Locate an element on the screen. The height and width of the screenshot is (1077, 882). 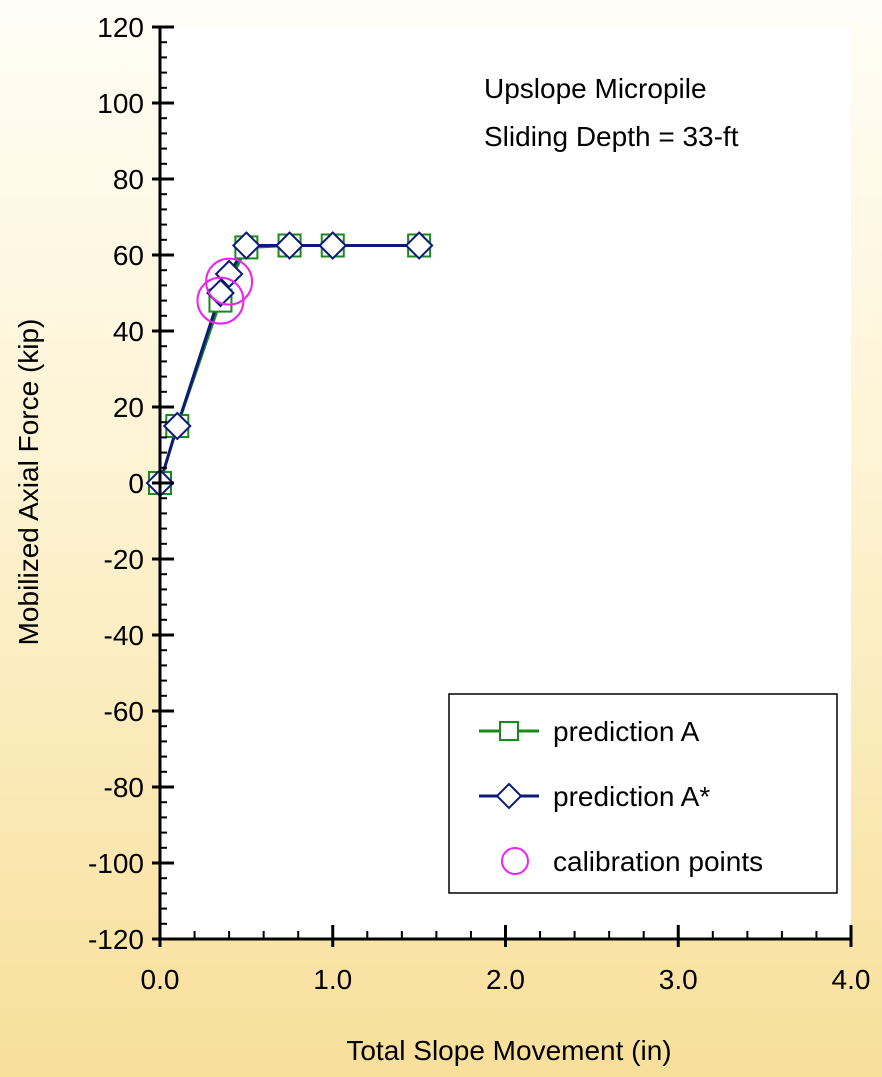
x-tick-label: 2.0 is located at coordinates (505, 979).